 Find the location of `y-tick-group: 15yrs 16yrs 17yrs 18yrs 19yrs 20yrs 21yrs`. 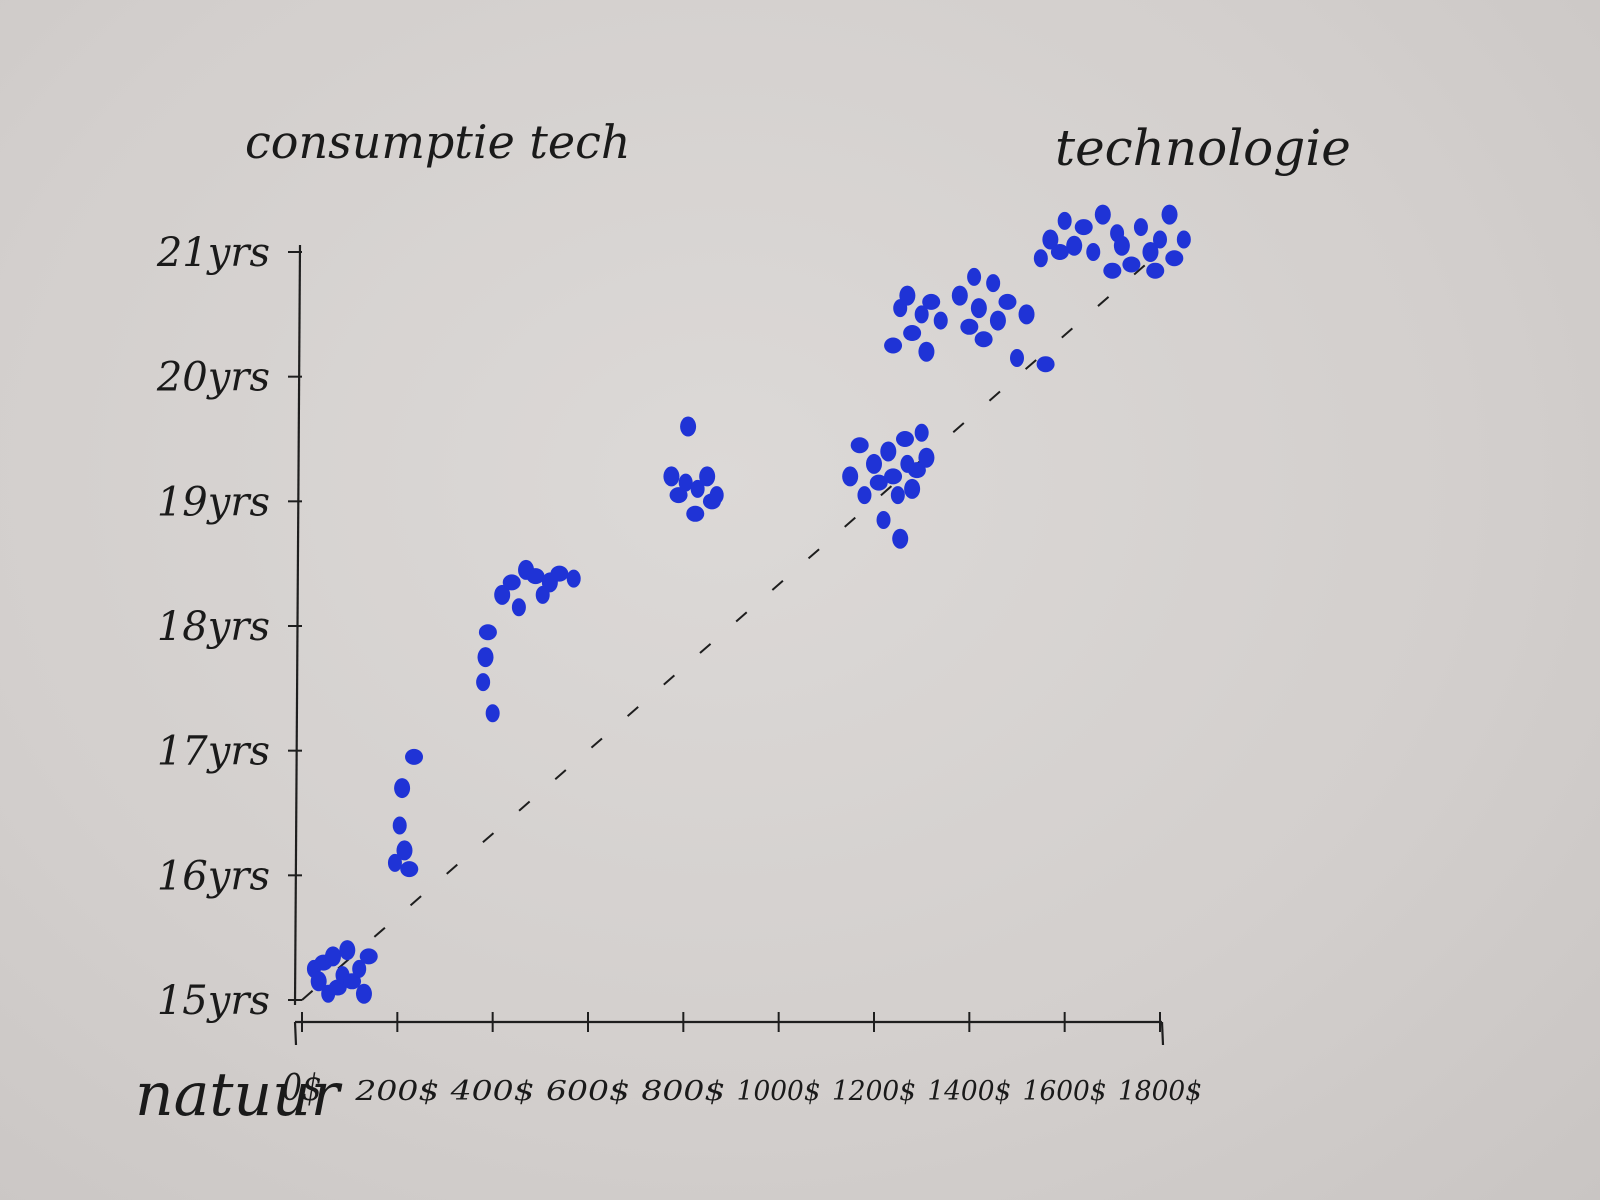

y-tick-group: 15yrs 16yrs 17yrs 18yrs 19yrs 20yrs 21yrs is located at coordinates (229, 627).